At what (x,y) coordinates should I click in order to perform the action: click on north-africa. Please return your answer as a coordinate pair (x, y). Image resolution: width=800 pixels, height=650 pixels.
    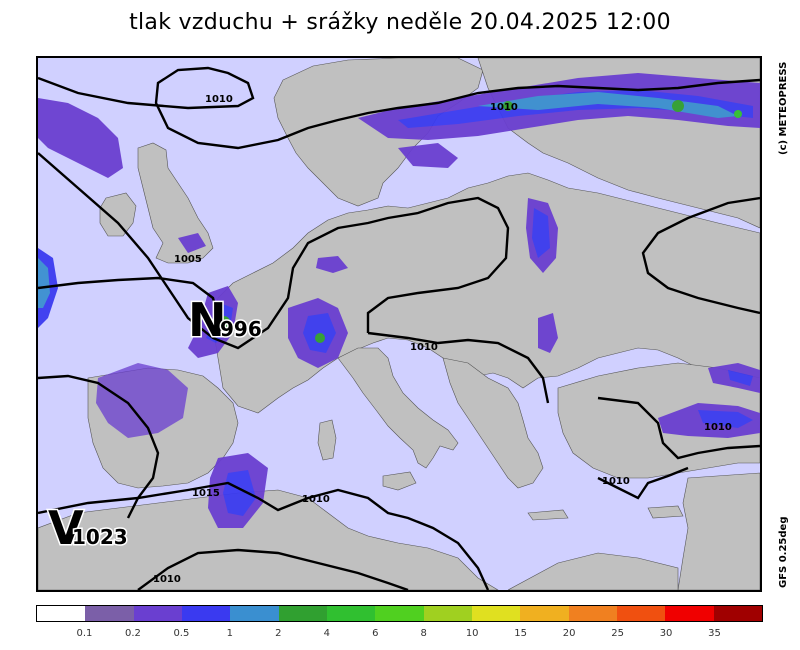
    Looking at the image, I should click on (268, 539).